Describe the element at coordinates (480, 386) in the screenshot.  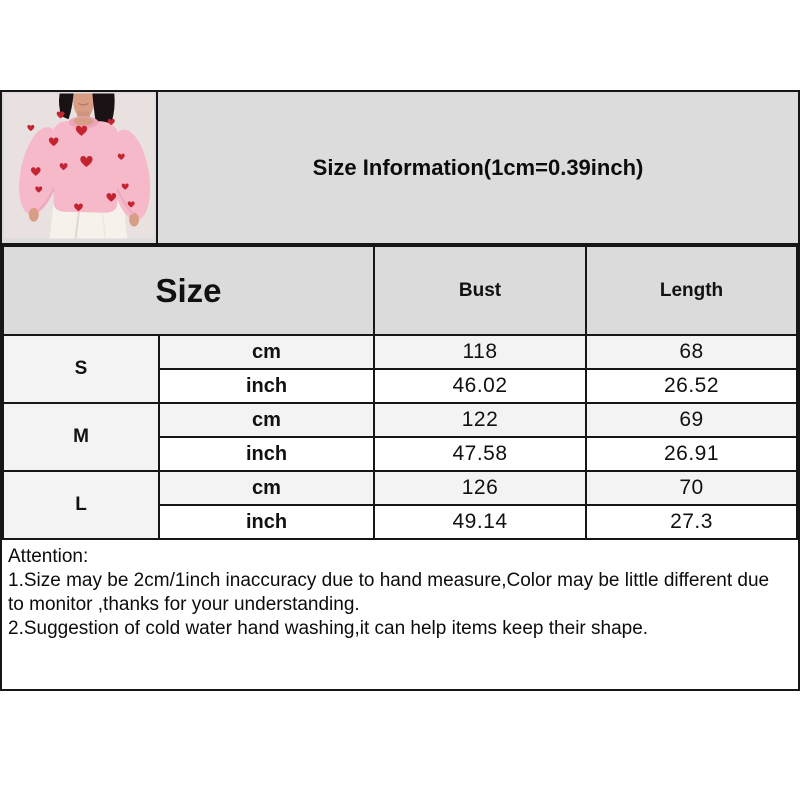
I see `bust-value: 46.02` at that location.